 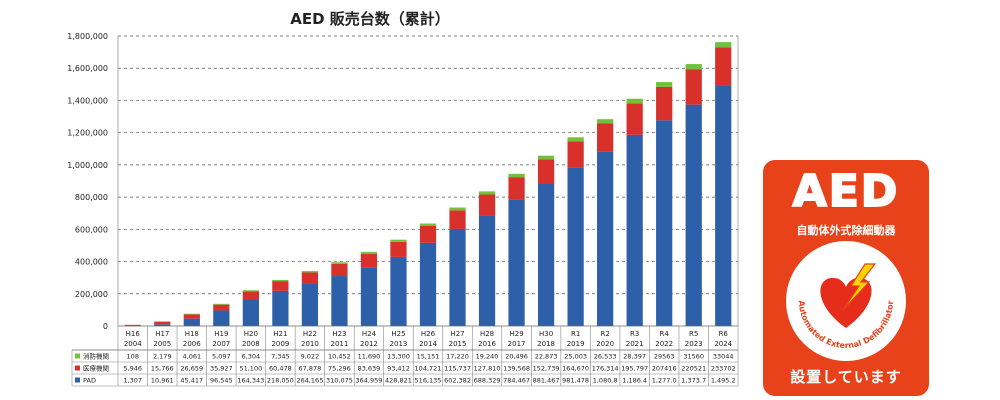 What do you see at coordinates (162, 344) in the screenshot?
I see `x-tick-year-label: 2005` at bounding box center [162, 344].